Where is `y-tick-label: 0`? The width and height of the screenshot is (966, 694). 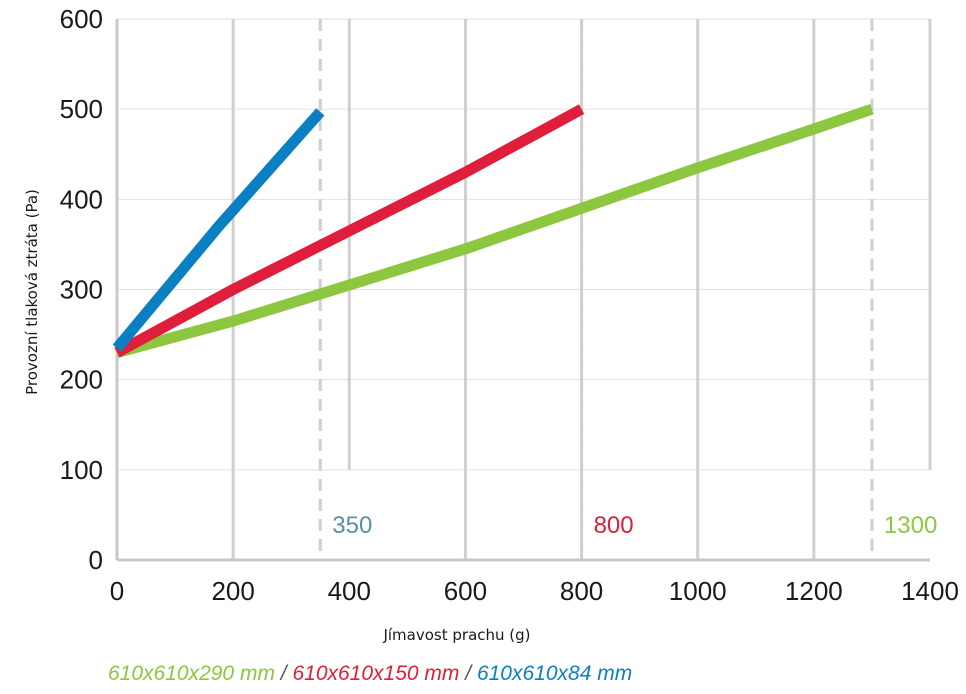
y-tick-label: 0 is located at coordinates (96, 560).